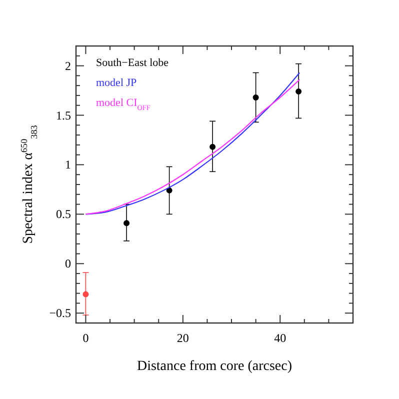 The height and width of the screenshot is (399, 399). Describe the element at coordinates (132, 63) in the screenshot. I see `text: South−East lobe` at that location.